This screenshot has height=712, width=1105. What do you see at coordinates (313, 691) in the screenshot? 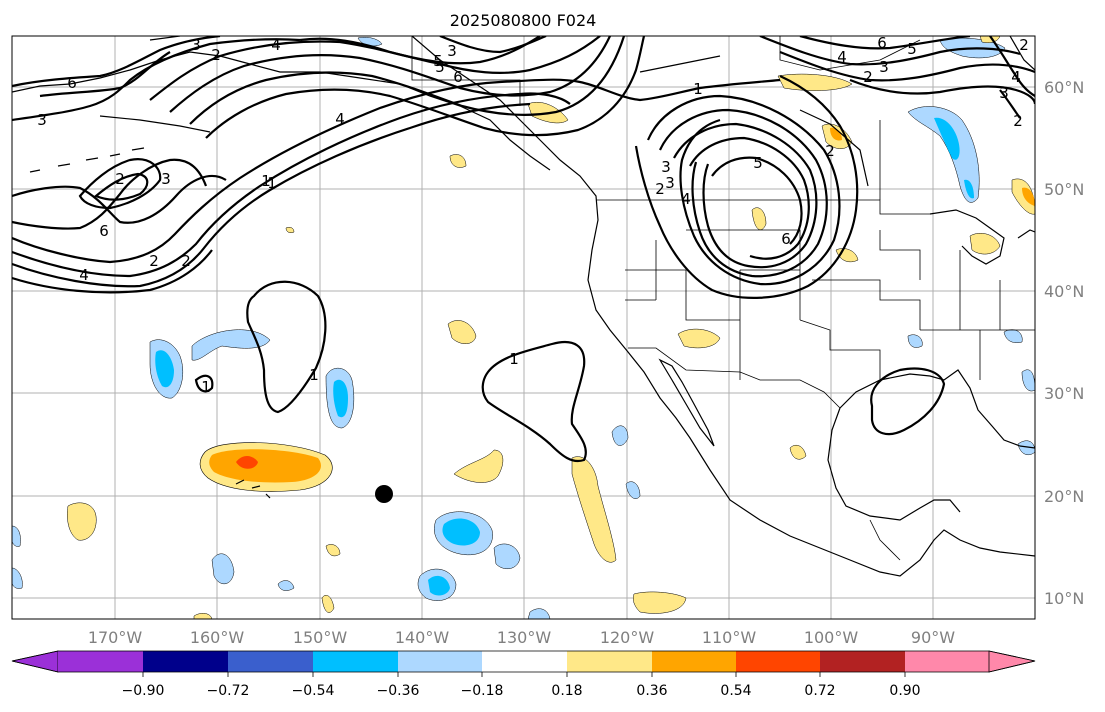
I see `colorbar-tick-label: −0.54` at bounding box center [313, 691].